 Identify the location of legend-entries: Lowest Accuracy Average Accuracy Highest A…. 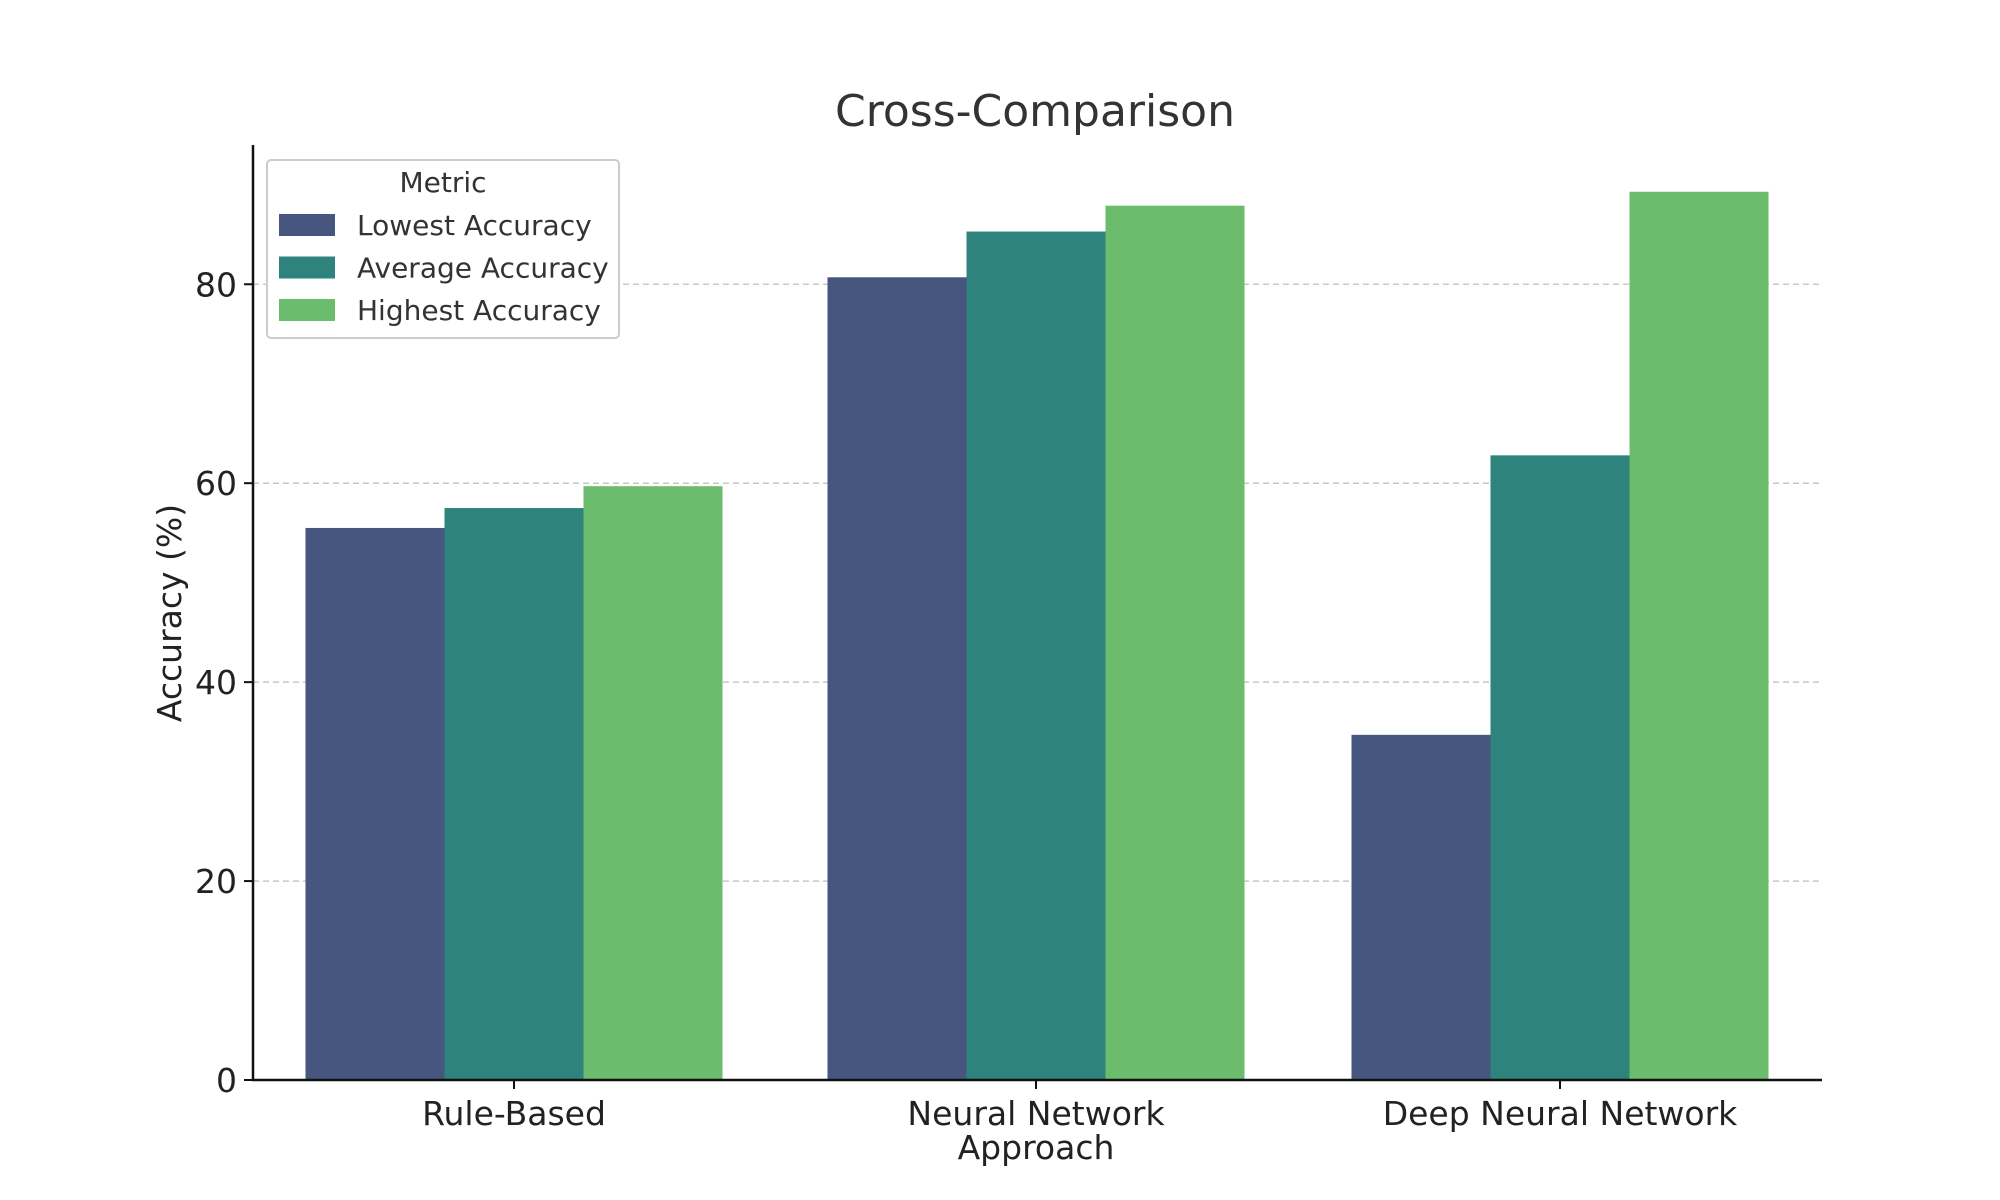
(444, 268).